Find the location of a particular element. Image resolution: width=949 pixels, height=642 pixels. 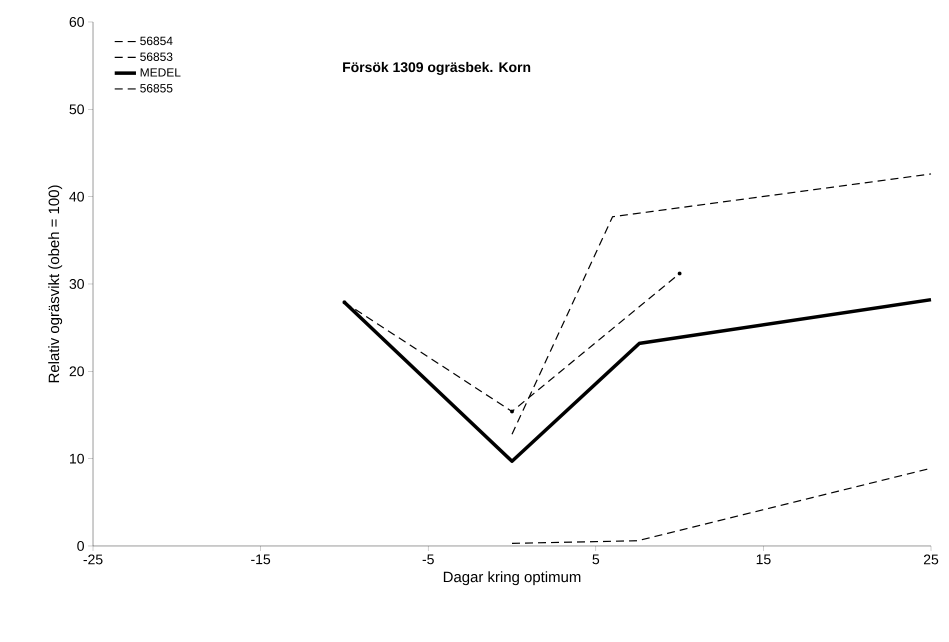

x-tick-label: 5 is located at coordinates (596, 559).